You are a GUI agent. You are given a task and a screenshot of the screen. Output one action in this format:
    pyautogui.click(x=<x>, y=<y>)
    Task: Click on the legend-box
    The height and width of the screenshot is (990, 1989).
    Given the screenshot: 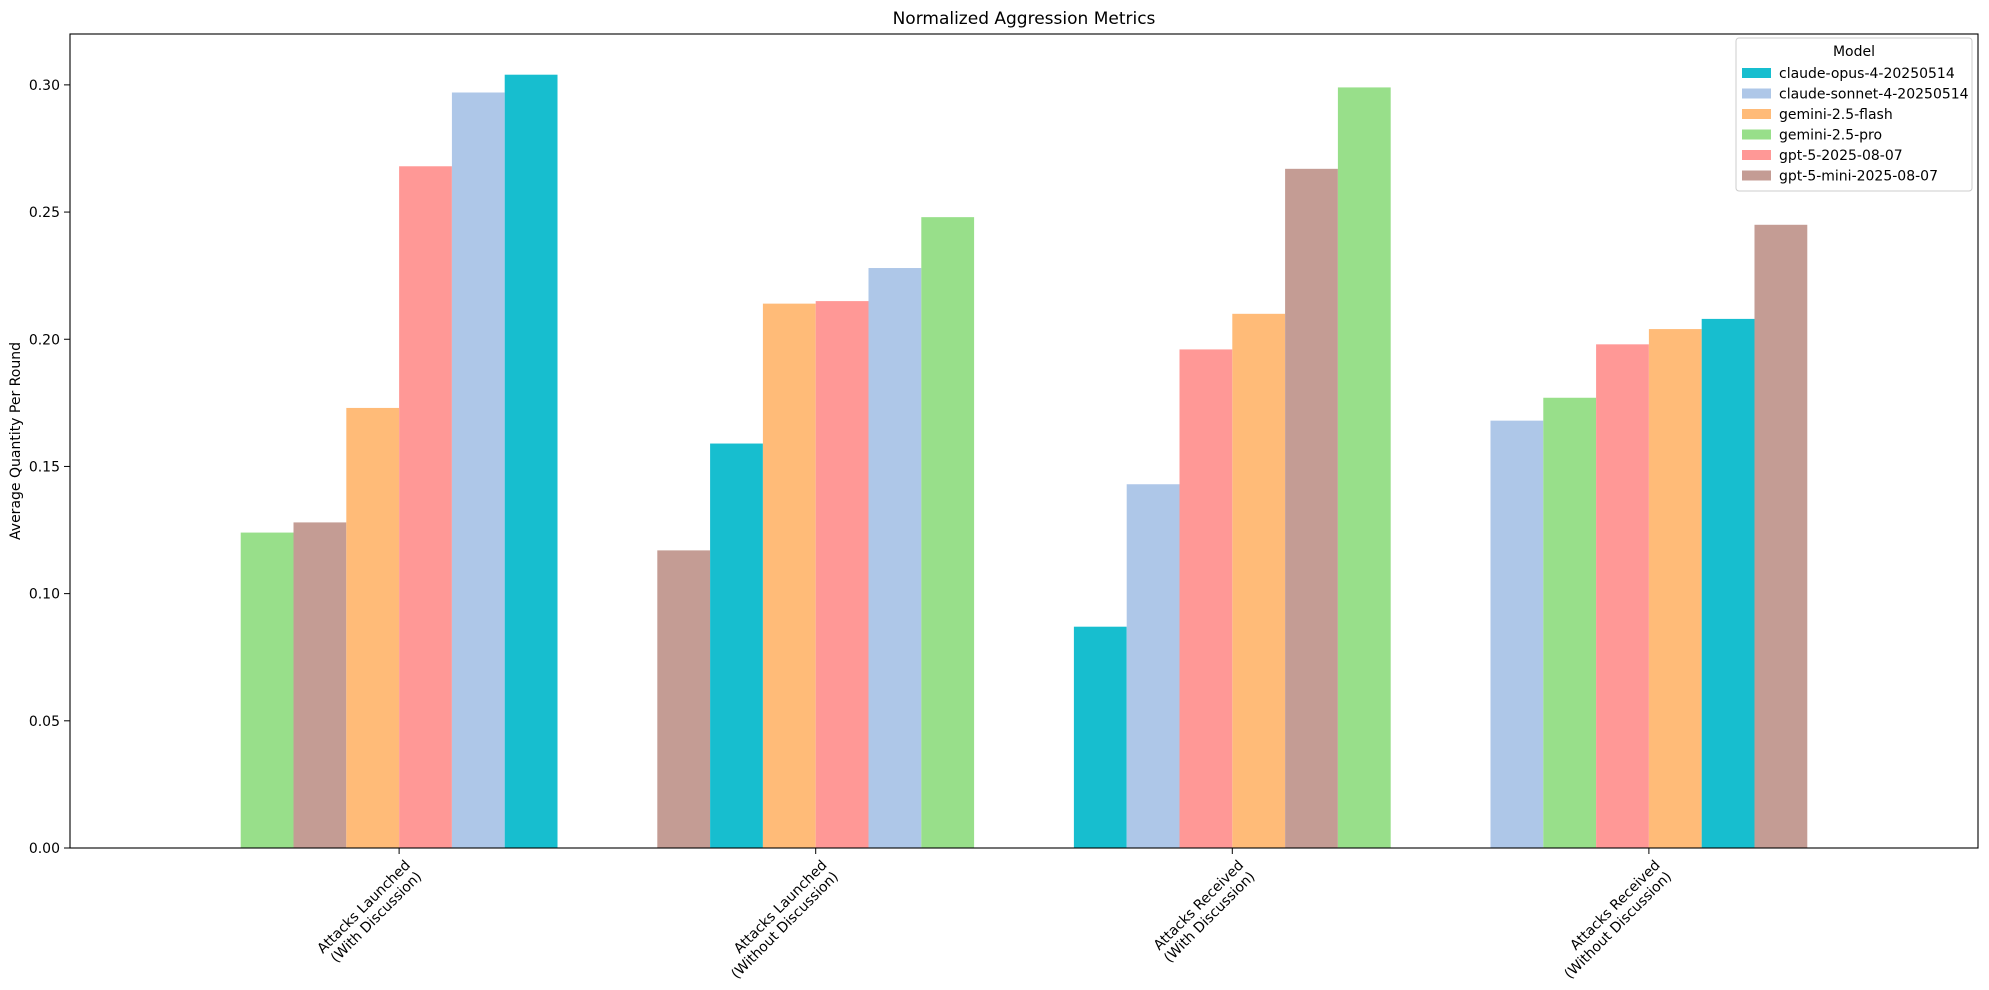 What is the action you would take?
    pyautogui.click(x=1854, y=114)
    